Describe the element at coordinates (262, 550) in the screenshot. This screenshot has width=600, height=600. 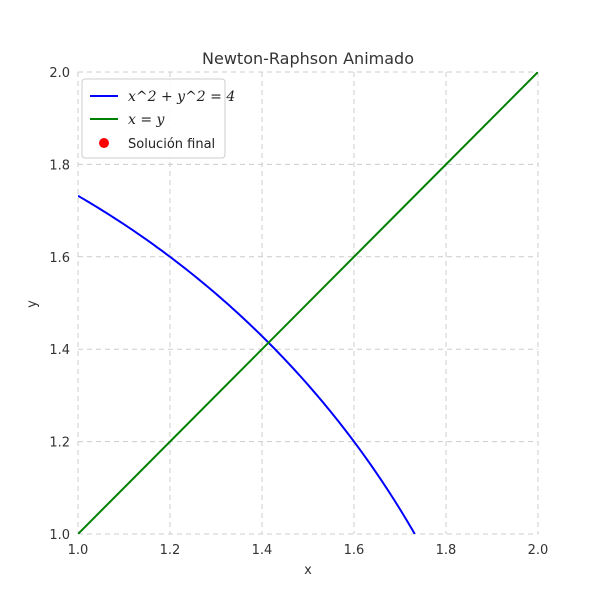
I see `x-tick-label: 1.4` at that location.